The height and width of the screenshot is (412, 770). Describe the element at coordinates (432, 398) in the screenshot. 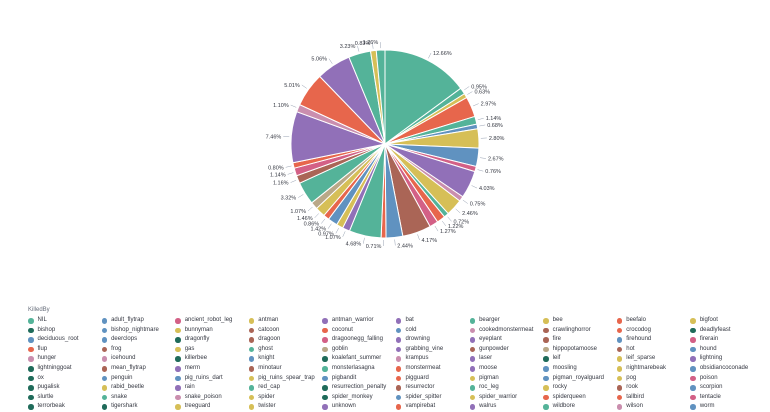

I see `legend-item: spider_spitter` at that location.